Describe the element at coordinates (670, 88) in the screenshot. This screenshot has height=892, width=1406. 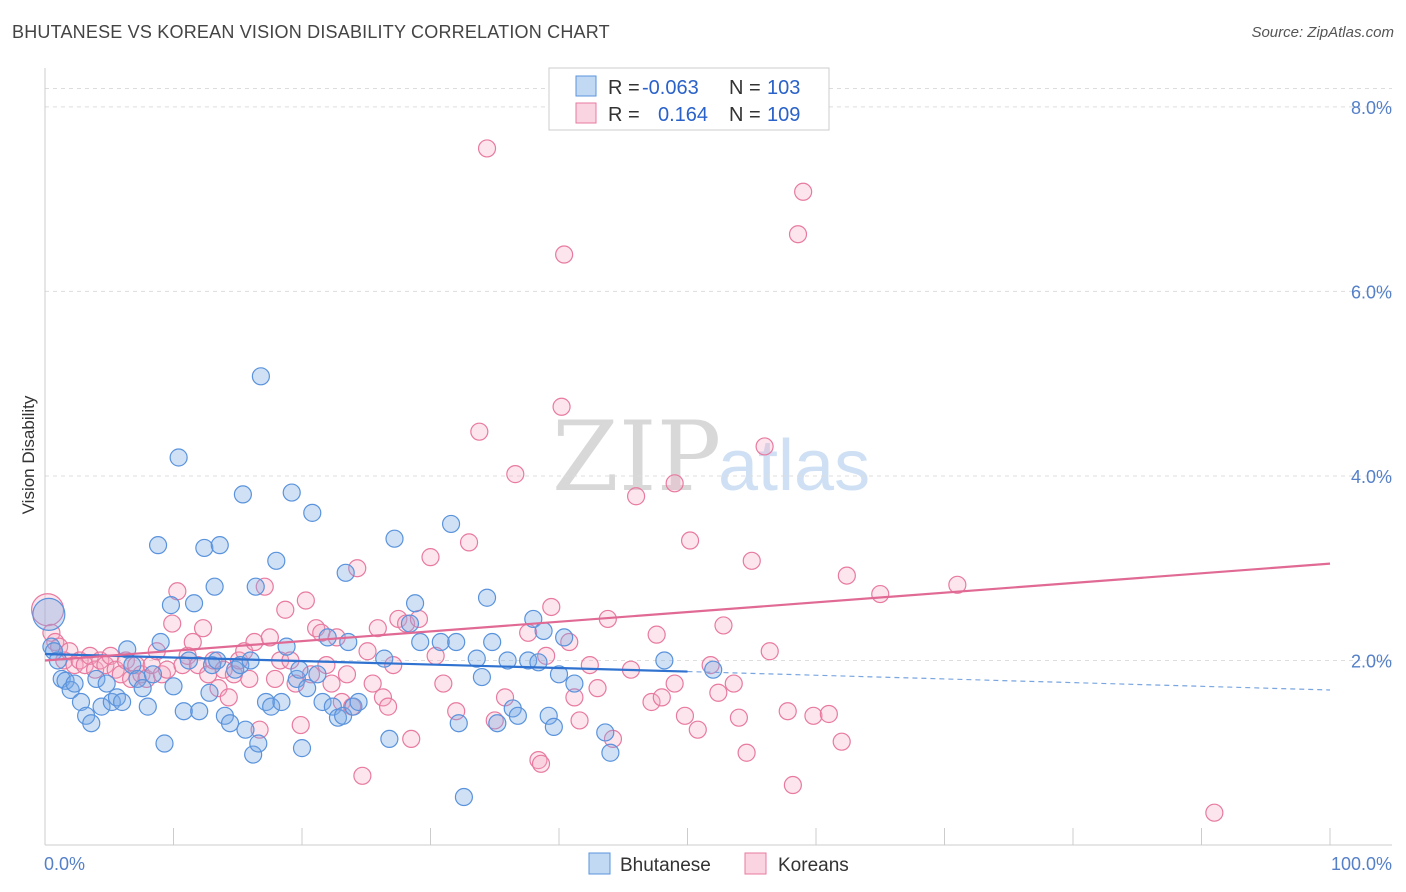
I see `legend-r-value-1: -0.063` at that location.